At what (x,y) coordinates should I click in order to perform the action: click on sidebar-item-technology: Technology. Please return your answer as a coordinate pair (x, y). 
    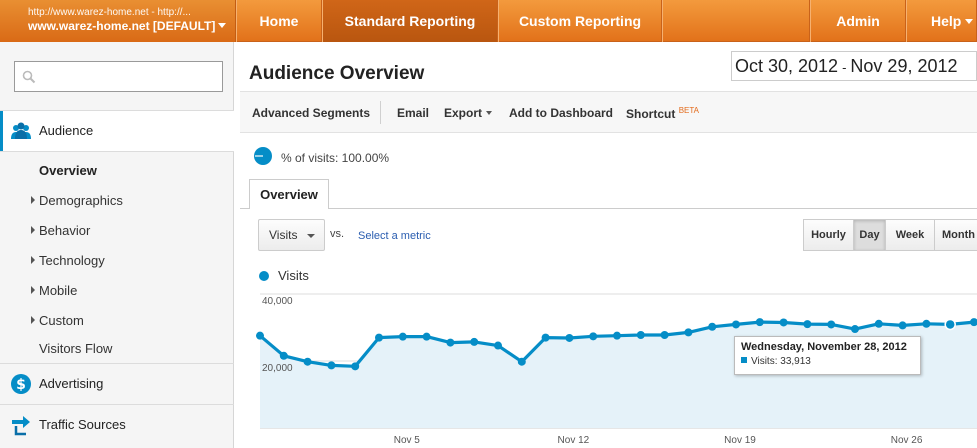
    Looking at the image, I should click on (72, 260).